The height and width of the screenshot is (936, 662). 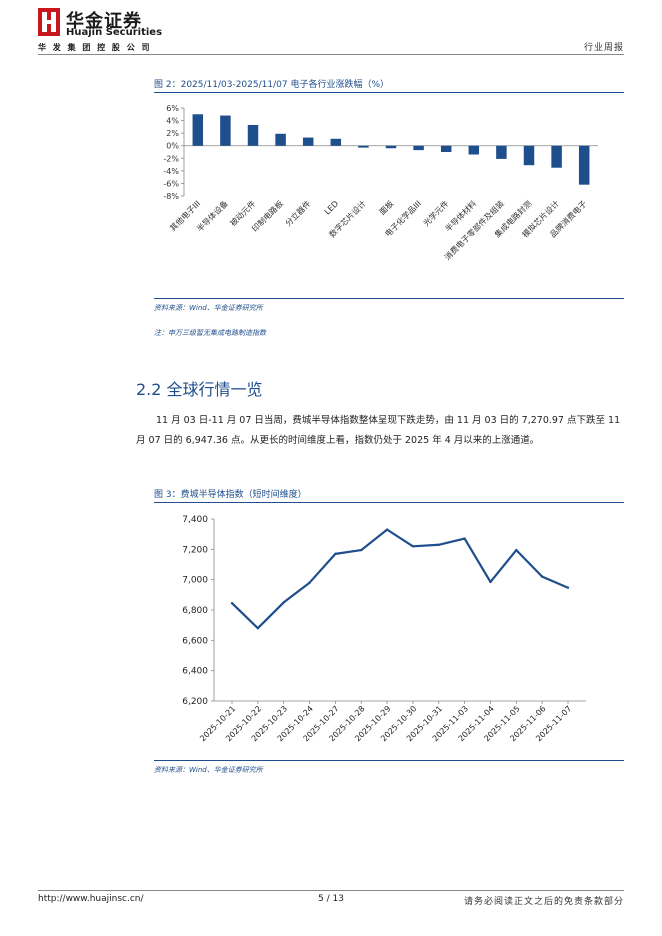 What do you see at coordinates (172, 108) in the screenshot?
I see `y-tick-label: 6%` at bounding box center [172, 108].